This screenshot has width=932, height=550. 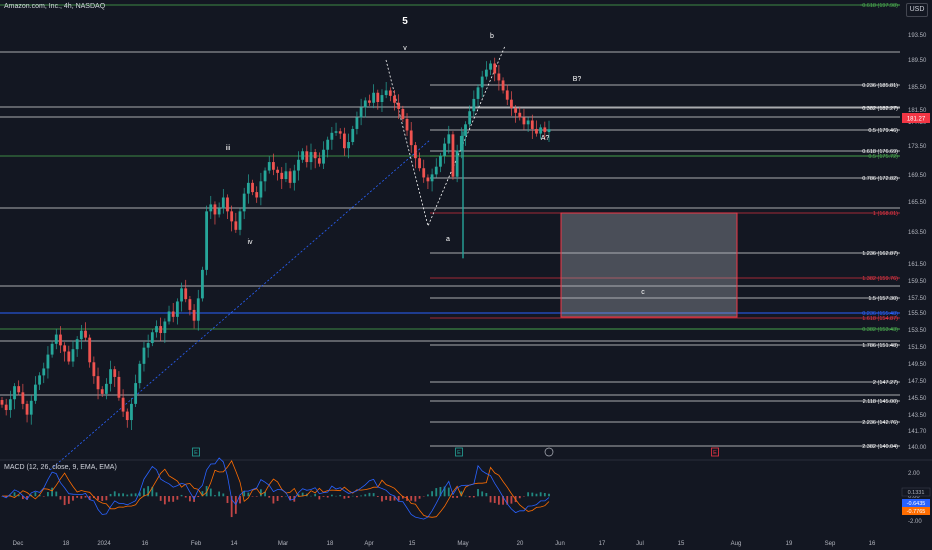 What do you see at coordinates (881, 402) in the screenshot?
I see `fib-level-label: 2.118 (145.00)` at bounding box center [881, 402].